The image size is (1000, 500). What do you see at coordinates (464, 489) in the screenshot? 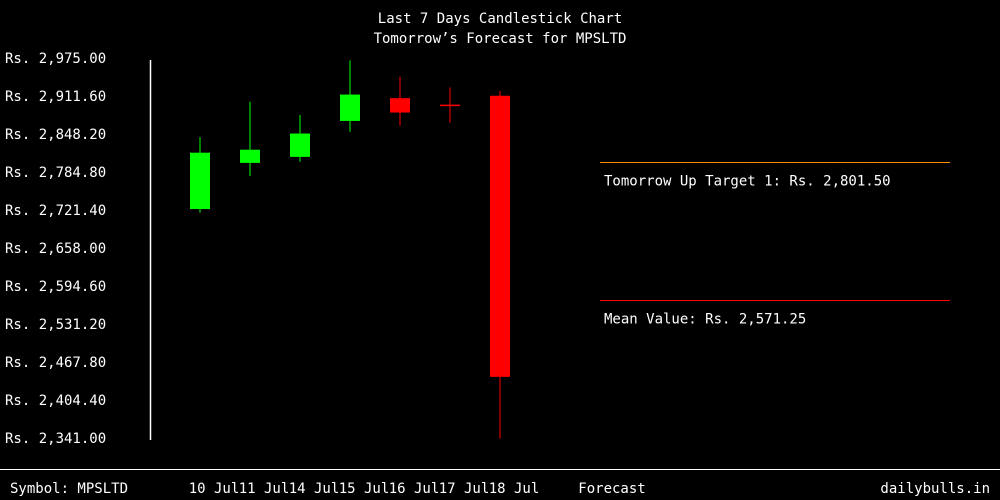
I see `x-tick-label: 17 Jul` at bounding box center [464, 489].